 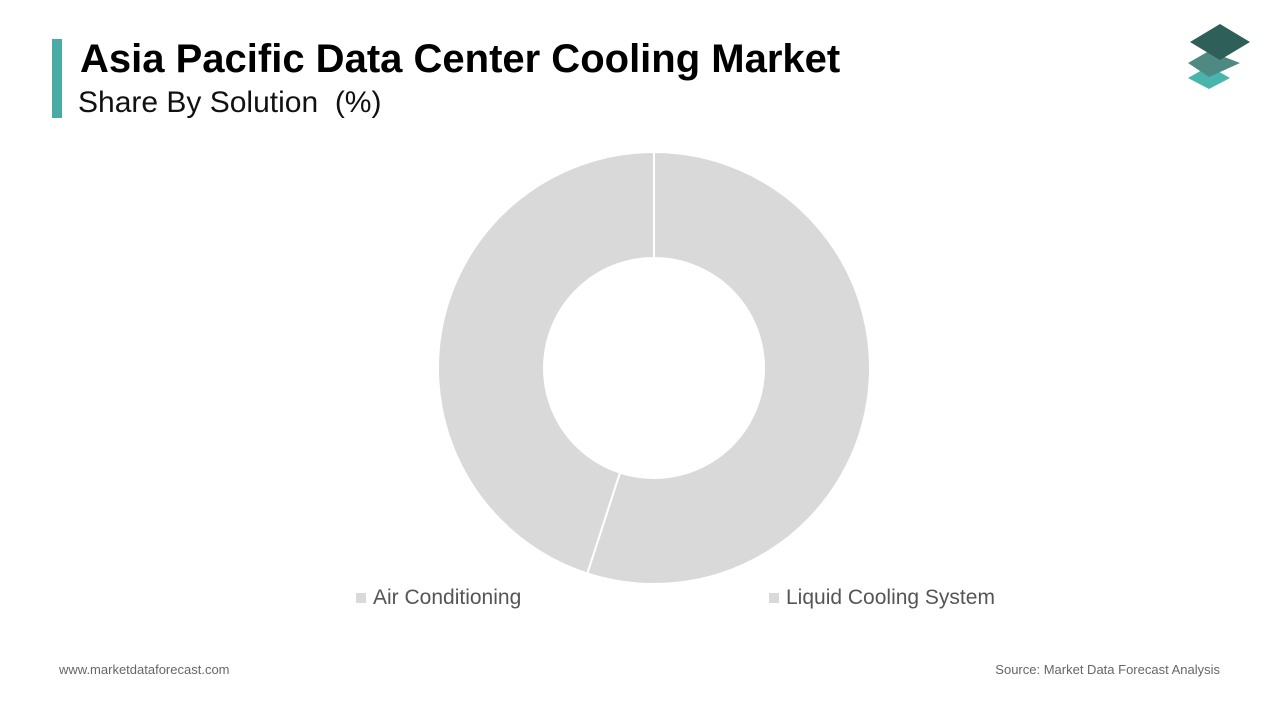 What do you see at coordinates (546, 362) in the screenshot?
I see `donut-slice-air-conditioning` at bounding box center [546, 362].